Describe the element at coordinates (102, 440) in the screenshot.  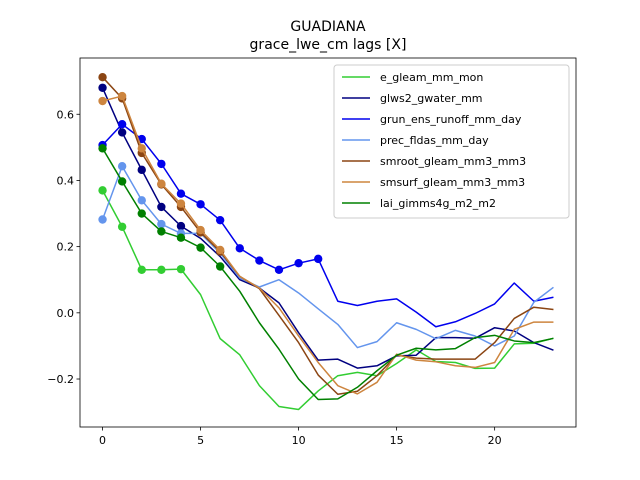
I see `x-tick-label: 0` at that location.